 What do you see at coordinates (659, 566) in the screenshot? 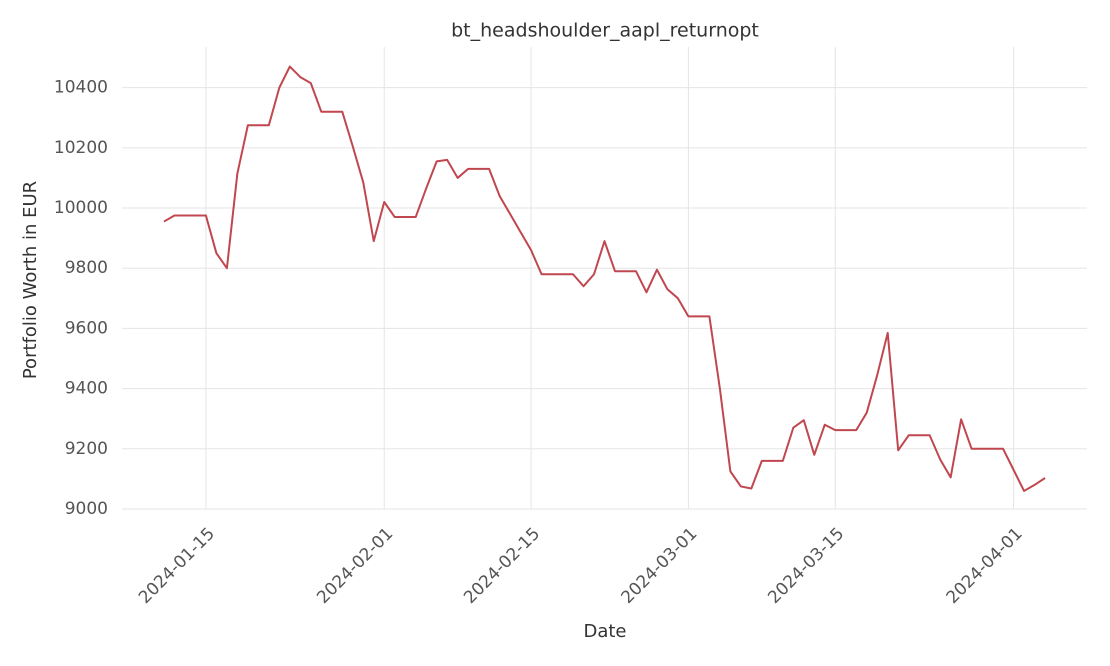
I see `x-tick-label: 2024-03-01` at bounding box center [659, 566].